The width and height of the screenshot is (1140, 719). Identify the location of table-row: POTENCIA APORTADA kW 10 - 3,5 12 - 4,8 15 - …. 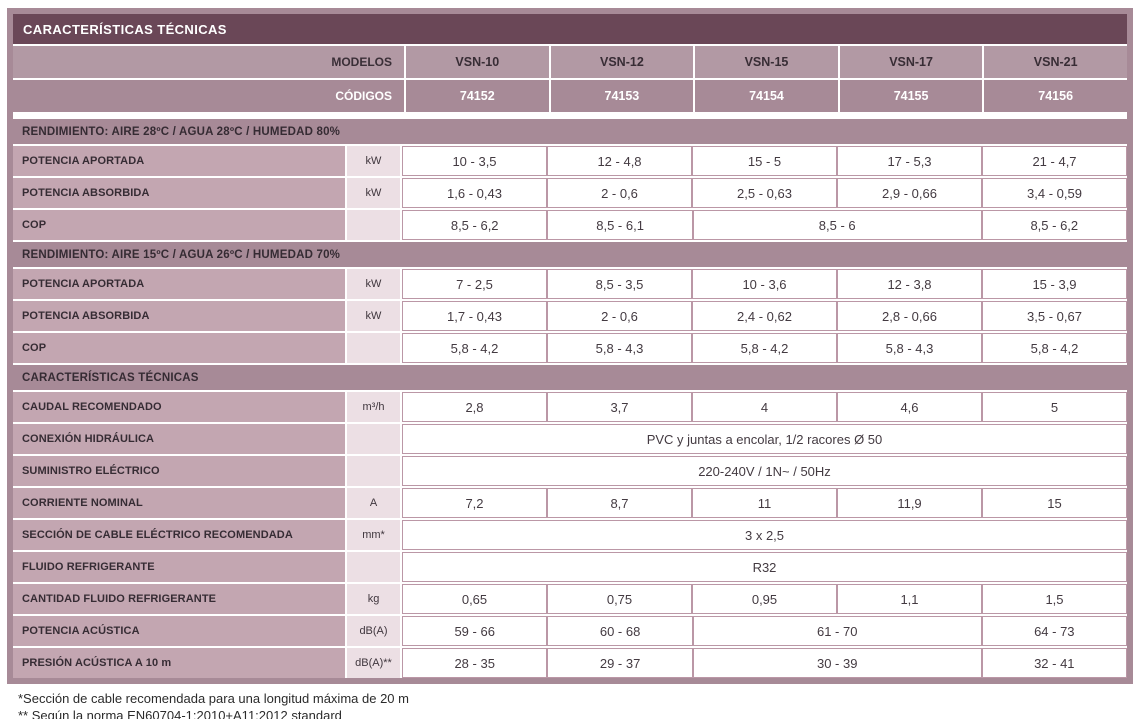
(570, 161).